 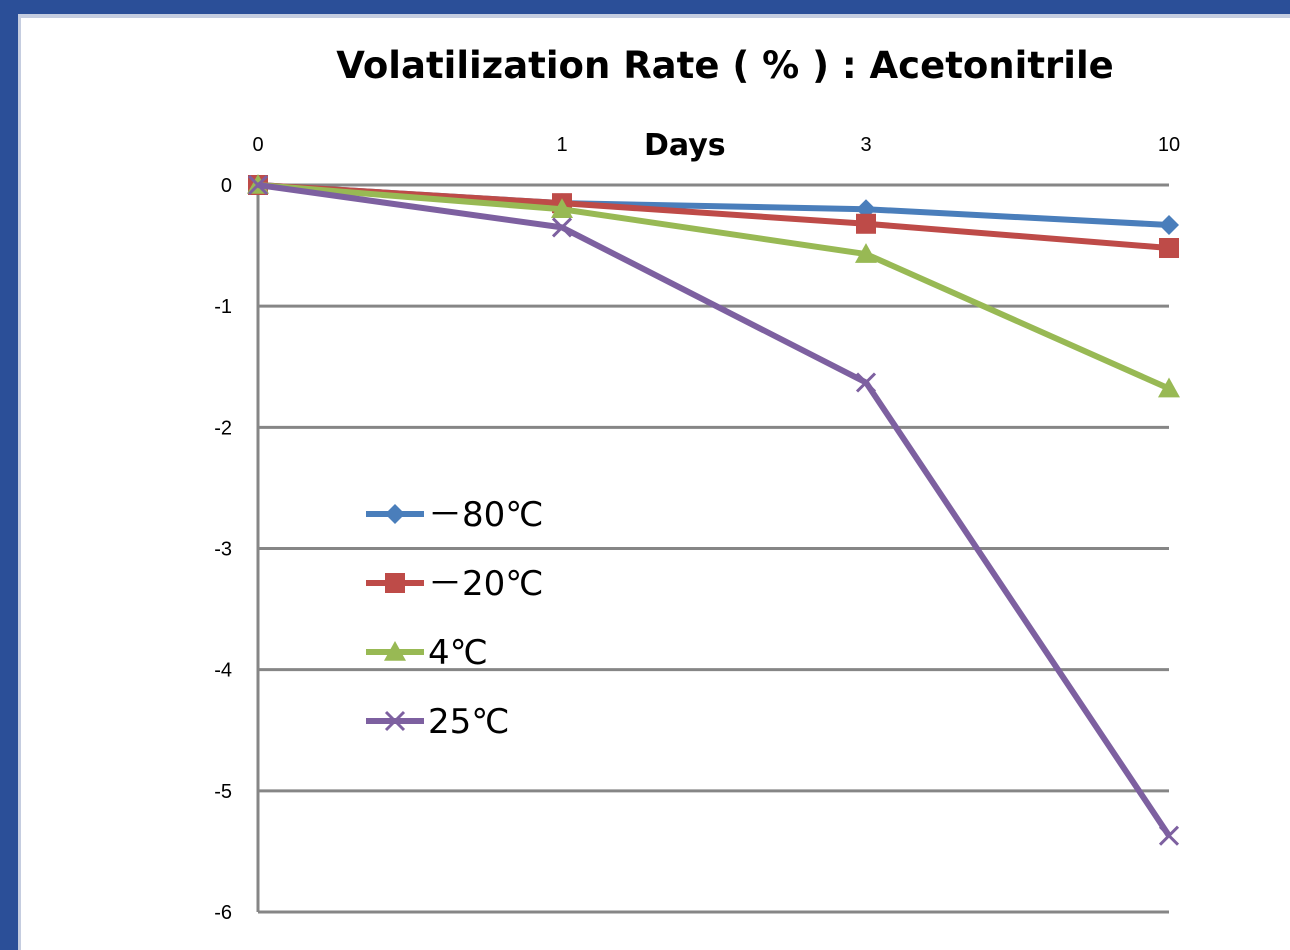 I want to click on x-tick-label: 10, so click(x=1169, y=145).